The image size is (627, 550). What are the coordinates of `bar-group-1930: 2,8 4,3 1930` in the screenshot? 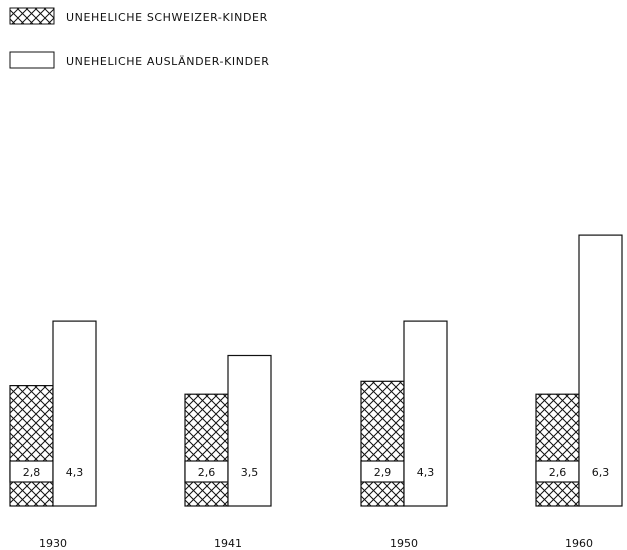 It's located at (53, 435).